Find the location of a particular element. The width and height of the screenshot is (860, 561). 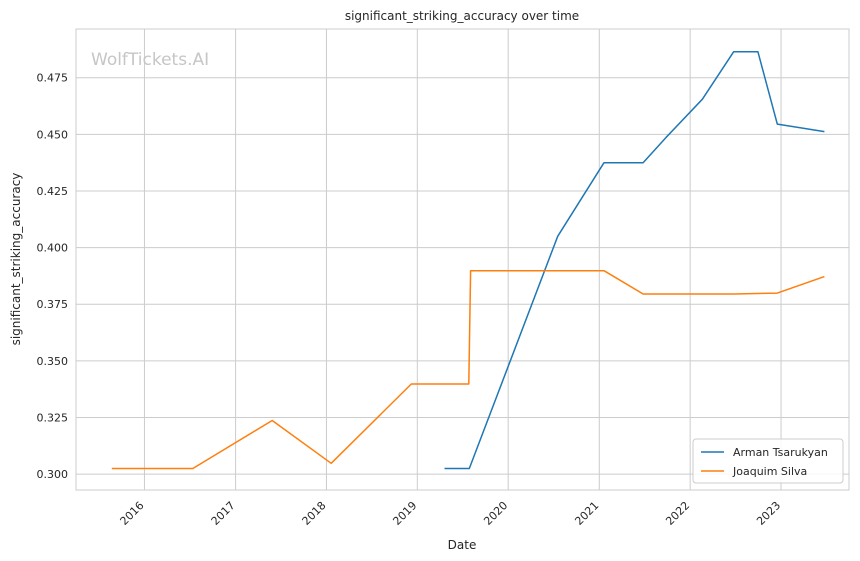

y-tick-label: 0.325 is located at coordinates (53, 418).